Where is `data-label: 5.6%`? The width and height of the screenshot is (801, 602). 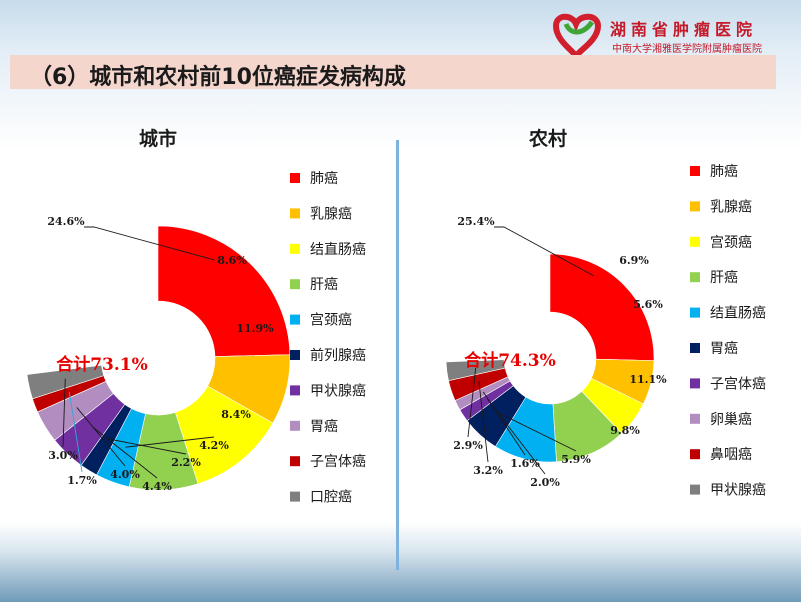
data-label: 5.6% is located at coordinates (648, 304).